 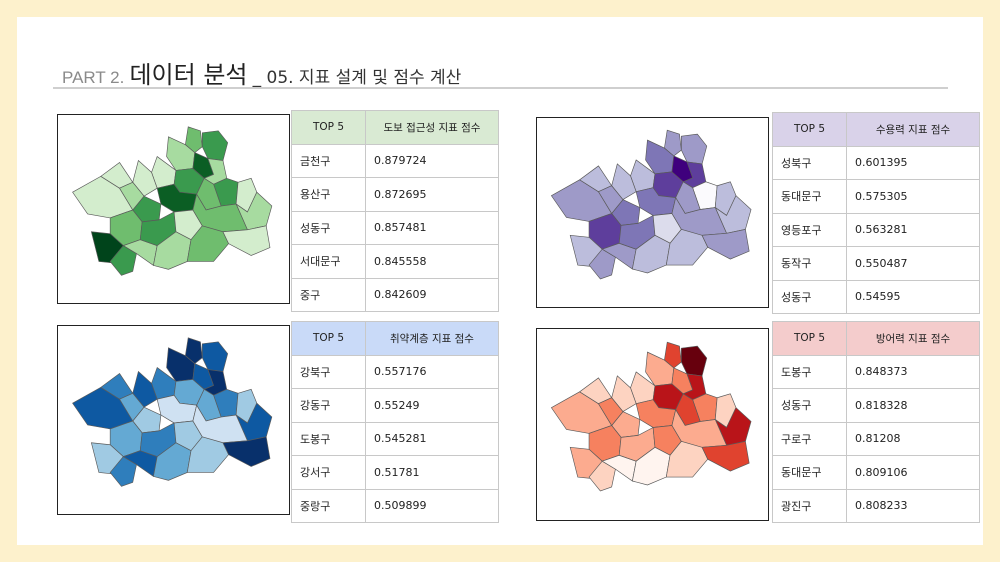 I want to click on table-row: 도봉구 0.848373, so click(x=876, y=371).